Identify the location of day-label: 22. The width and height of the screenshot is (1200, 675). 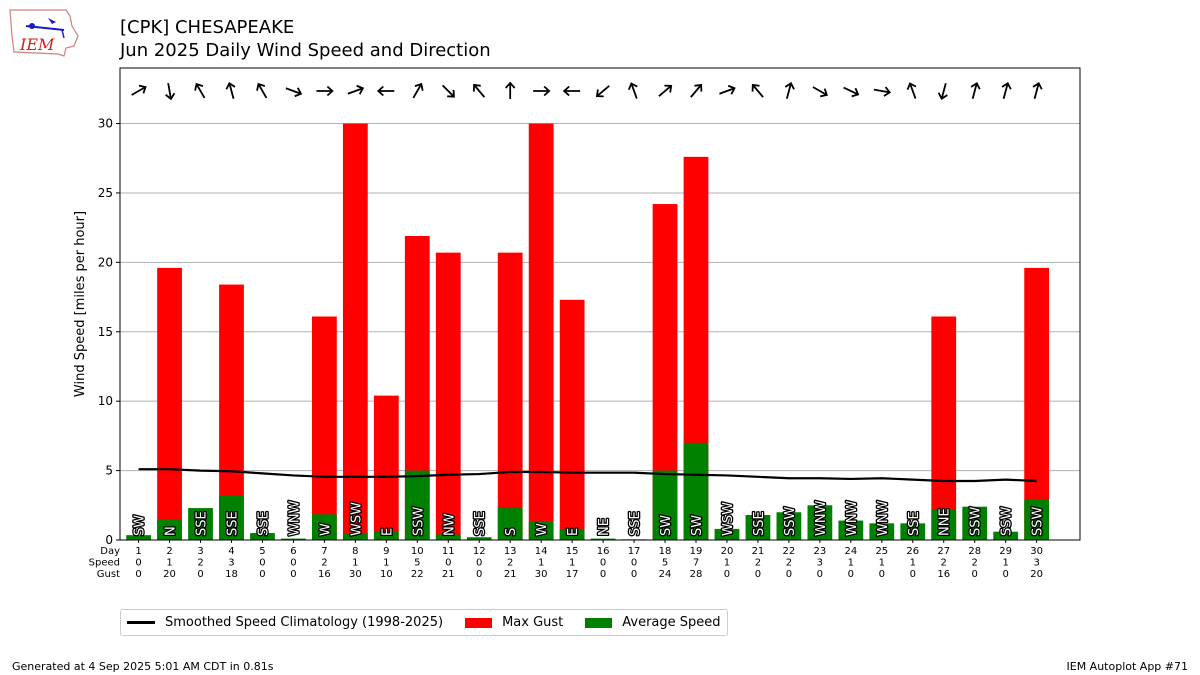
(789, 551).